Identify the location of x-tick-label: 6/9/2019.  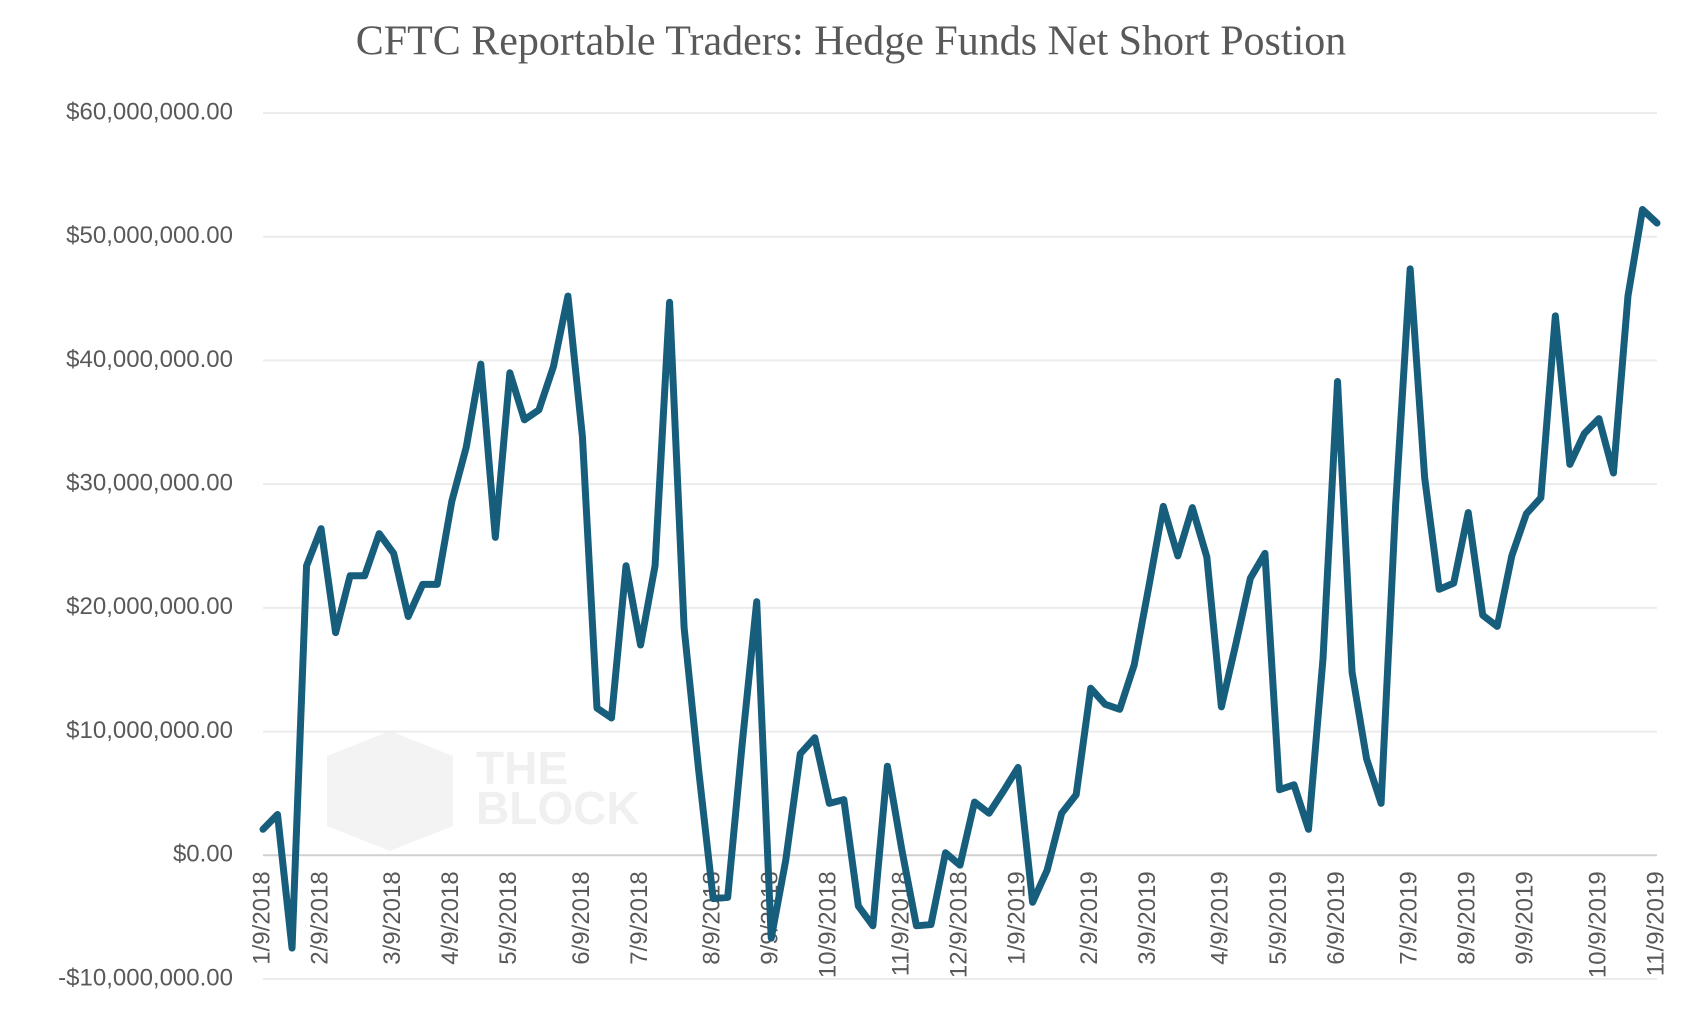
(1336, 917).